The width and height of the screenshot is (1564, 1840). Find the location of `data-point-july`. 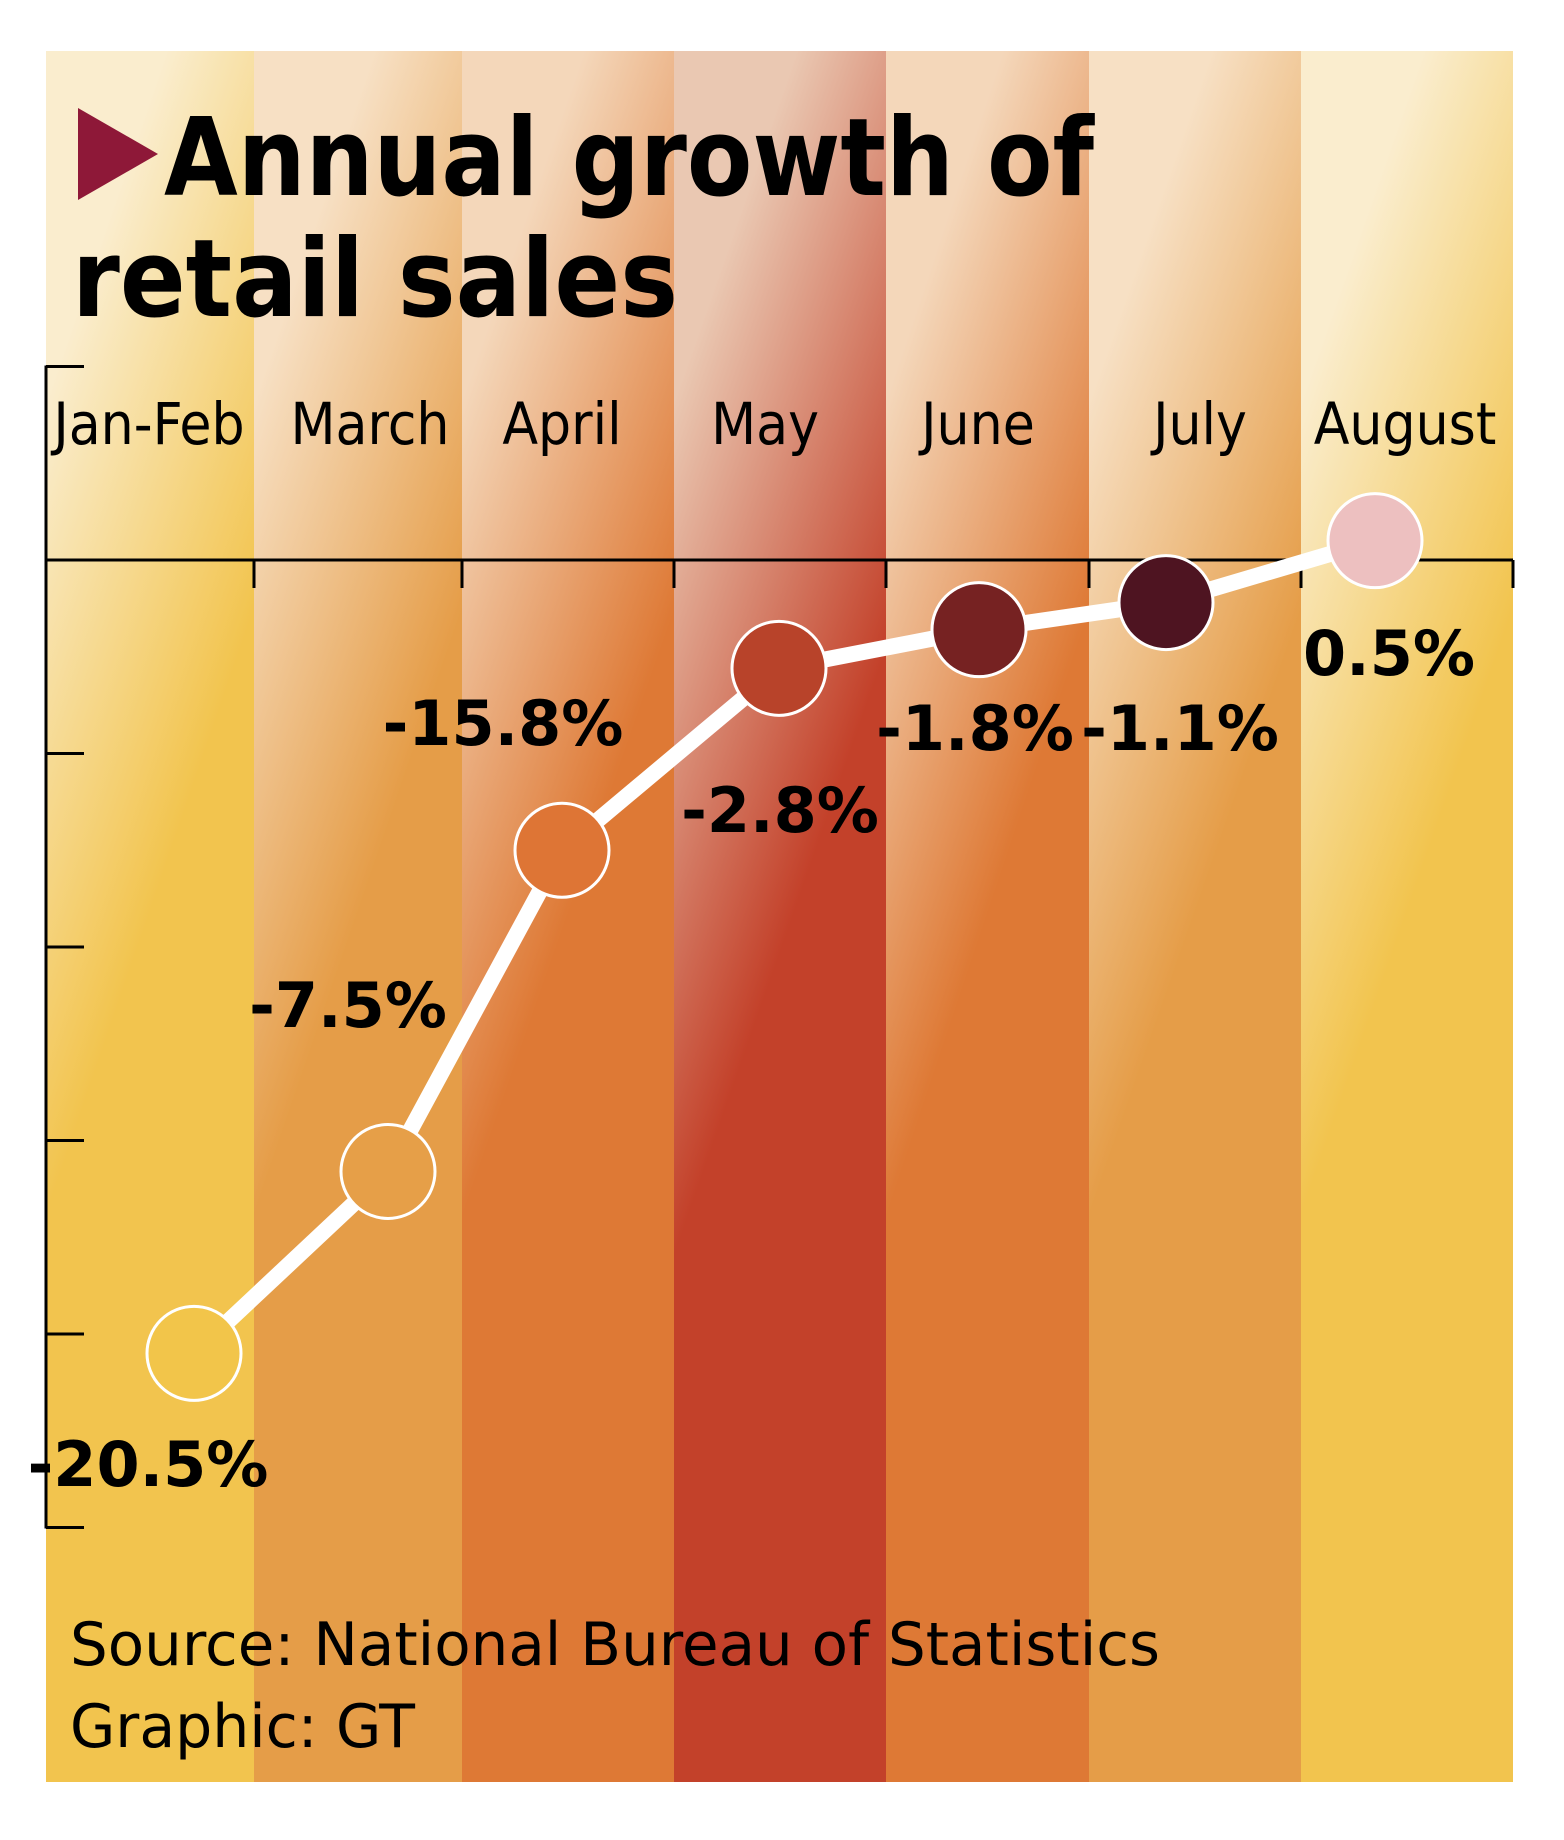

data-point-july is located at coordinates (1166, 603).